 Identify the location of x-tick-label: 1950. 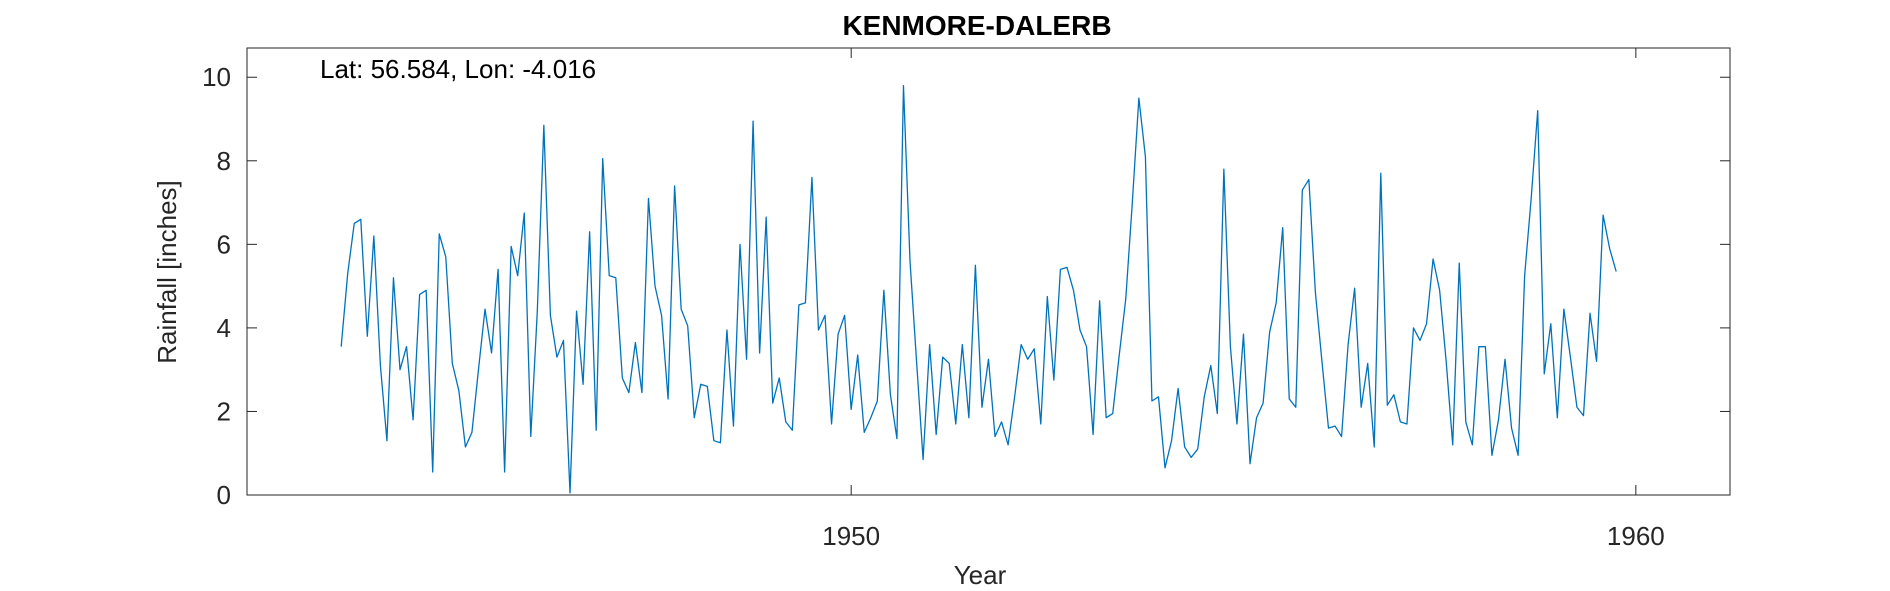
(851, 536).